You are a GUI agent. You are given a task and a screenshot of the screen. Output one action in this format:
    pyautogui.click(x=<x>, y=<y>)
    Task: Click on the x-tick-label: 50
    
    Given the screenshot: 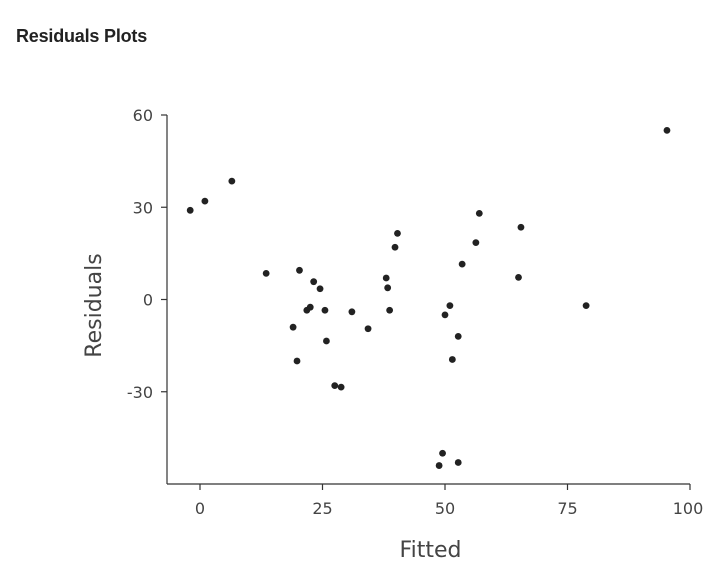 What is the action you would take?
    pyautogui.click(x=445, y=508)
    